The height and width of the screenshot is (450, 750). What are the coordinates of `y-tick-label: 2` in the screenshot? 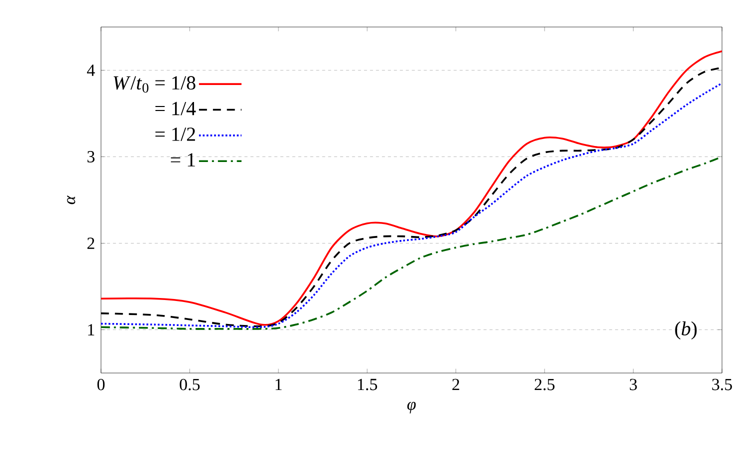 It's located at (90, 243).